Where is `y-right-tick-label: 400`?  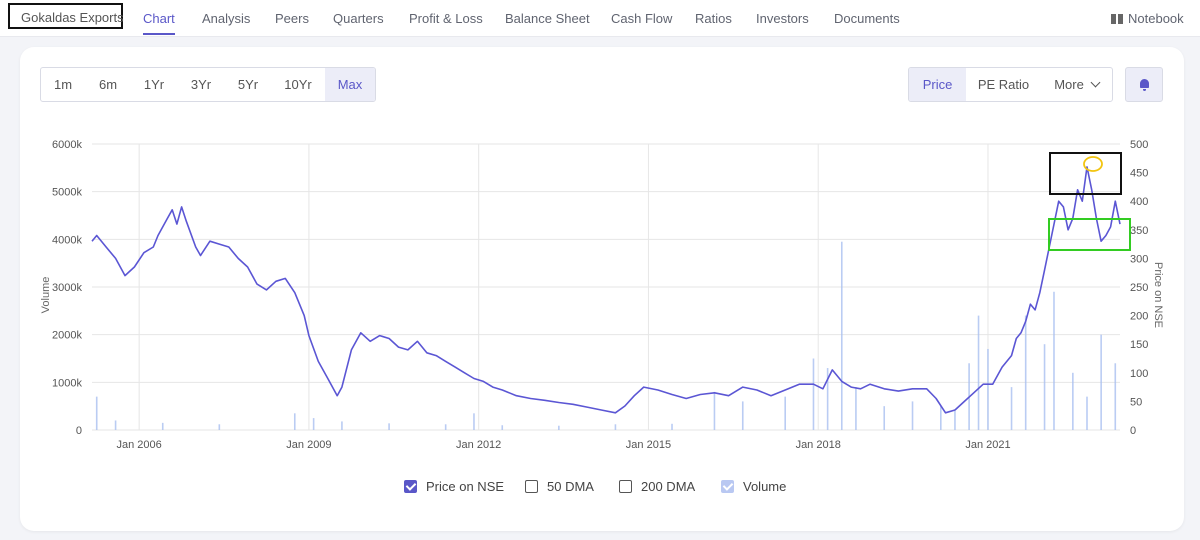 y-right-tick-label: 400 is located at coordinates (1139, 202).